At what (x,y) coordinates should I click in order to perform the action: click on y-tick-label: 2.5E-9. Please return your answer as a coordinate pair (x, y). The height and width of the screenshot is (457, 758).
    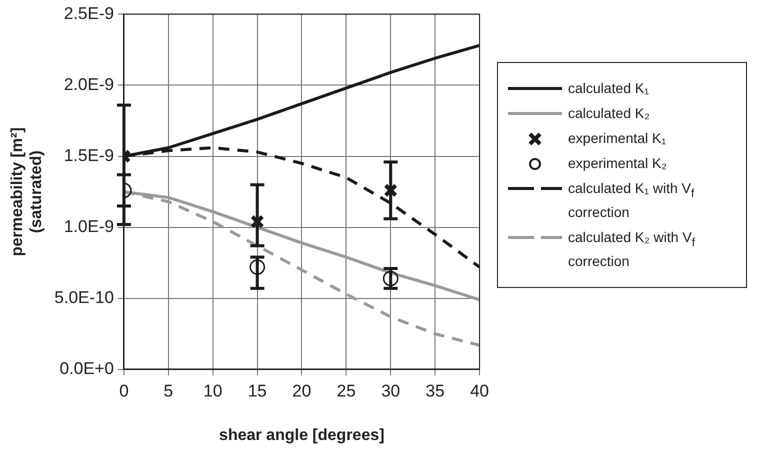
    Looking at the image, I should click on (89, 13).